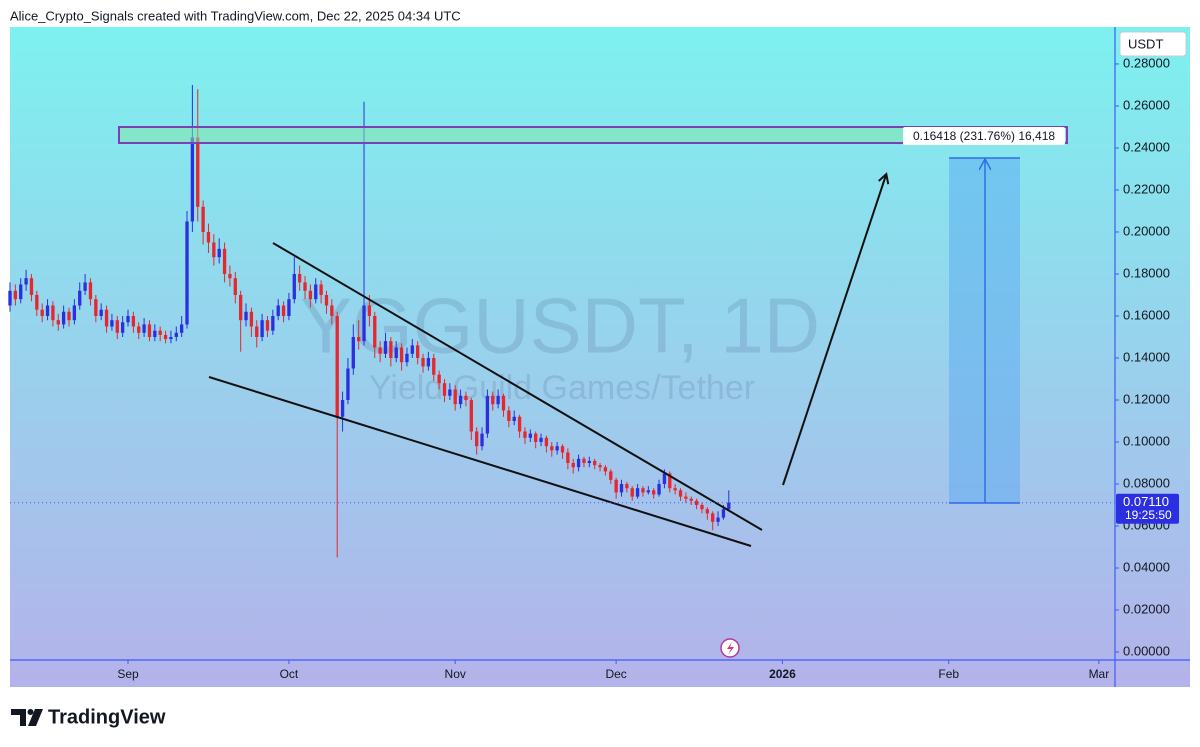  What do you see at coordinates (984, 136) in the screenshot?
I see `measure-label-box` at bounding box center [984, 136].